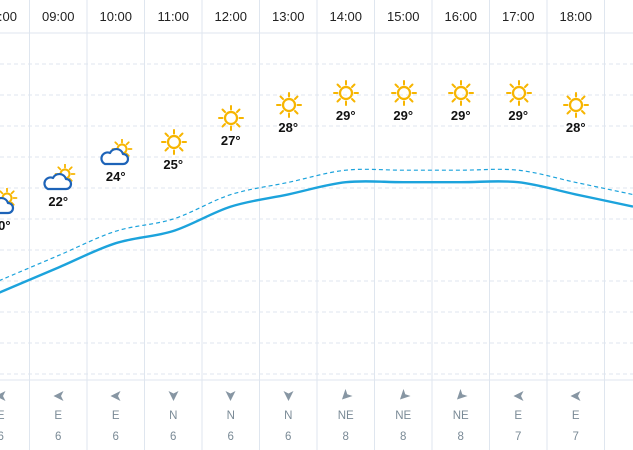  What do you see at coordinates (403, 225) in the screenshot?
I see `hour-column: 15:00 29° NE 8` at bounding box center [403, 225].